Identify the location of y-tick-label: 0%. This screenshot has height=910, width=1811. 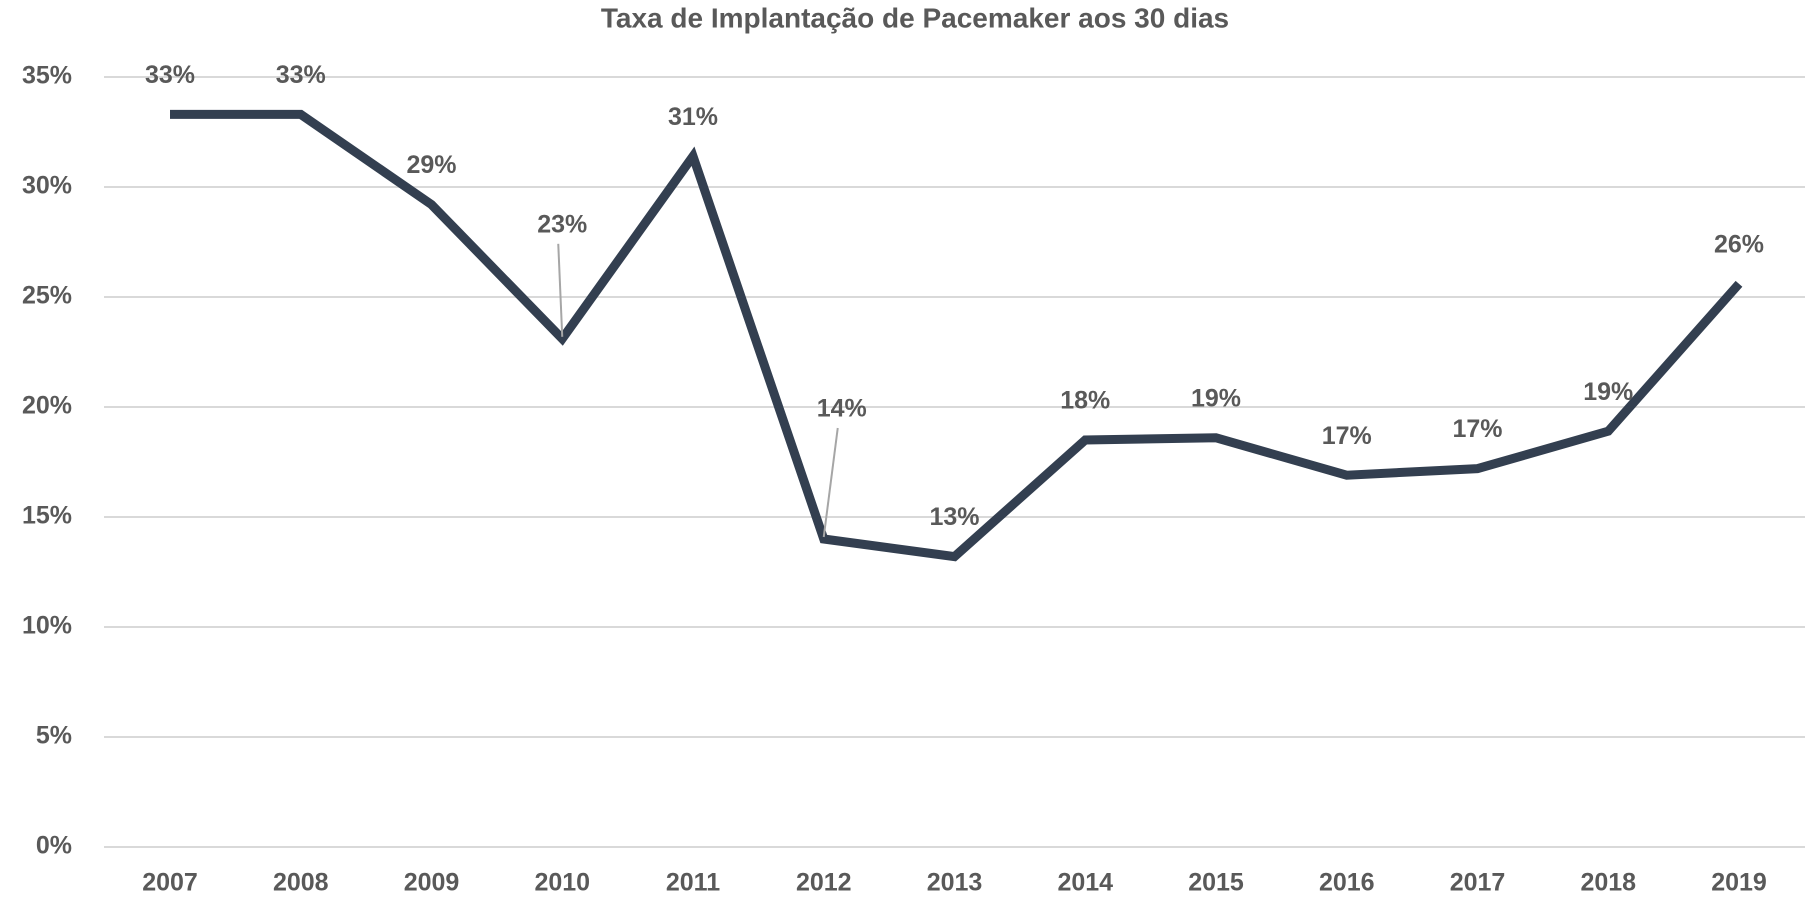
(54, 846).